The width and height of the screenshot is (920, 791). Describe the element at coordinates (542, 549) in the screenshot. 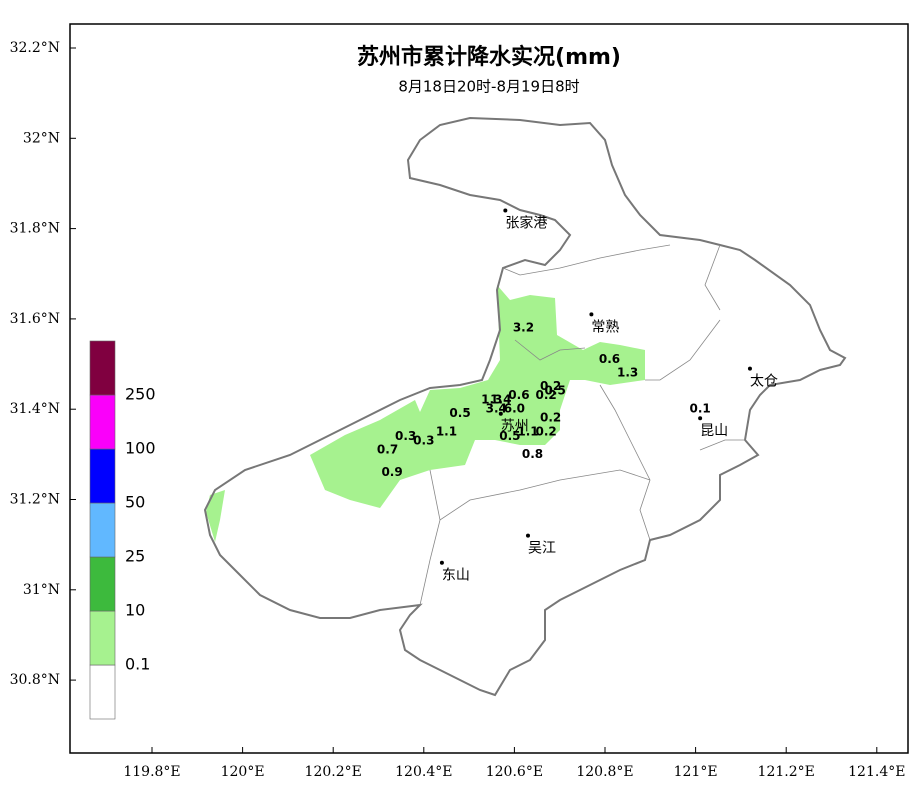

I see `city-label: 吴江` at that location.